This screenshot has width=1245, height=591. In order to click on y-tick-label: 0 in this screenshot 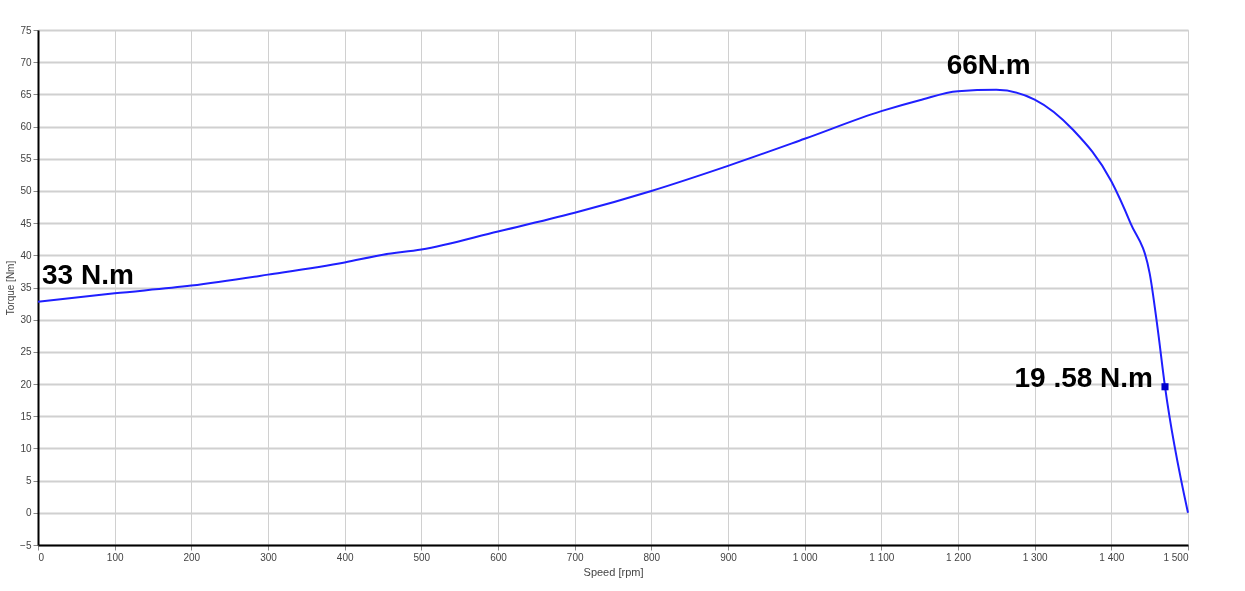, I will do `click(28, 513)`.